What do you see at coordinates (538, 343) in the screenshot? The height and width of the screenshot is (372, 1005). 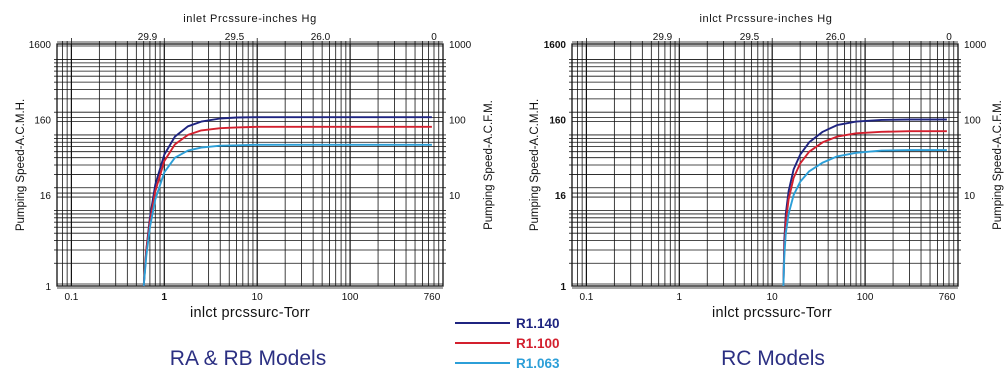 I see `legend-label: R1.100` at bounding box center [538, 343].